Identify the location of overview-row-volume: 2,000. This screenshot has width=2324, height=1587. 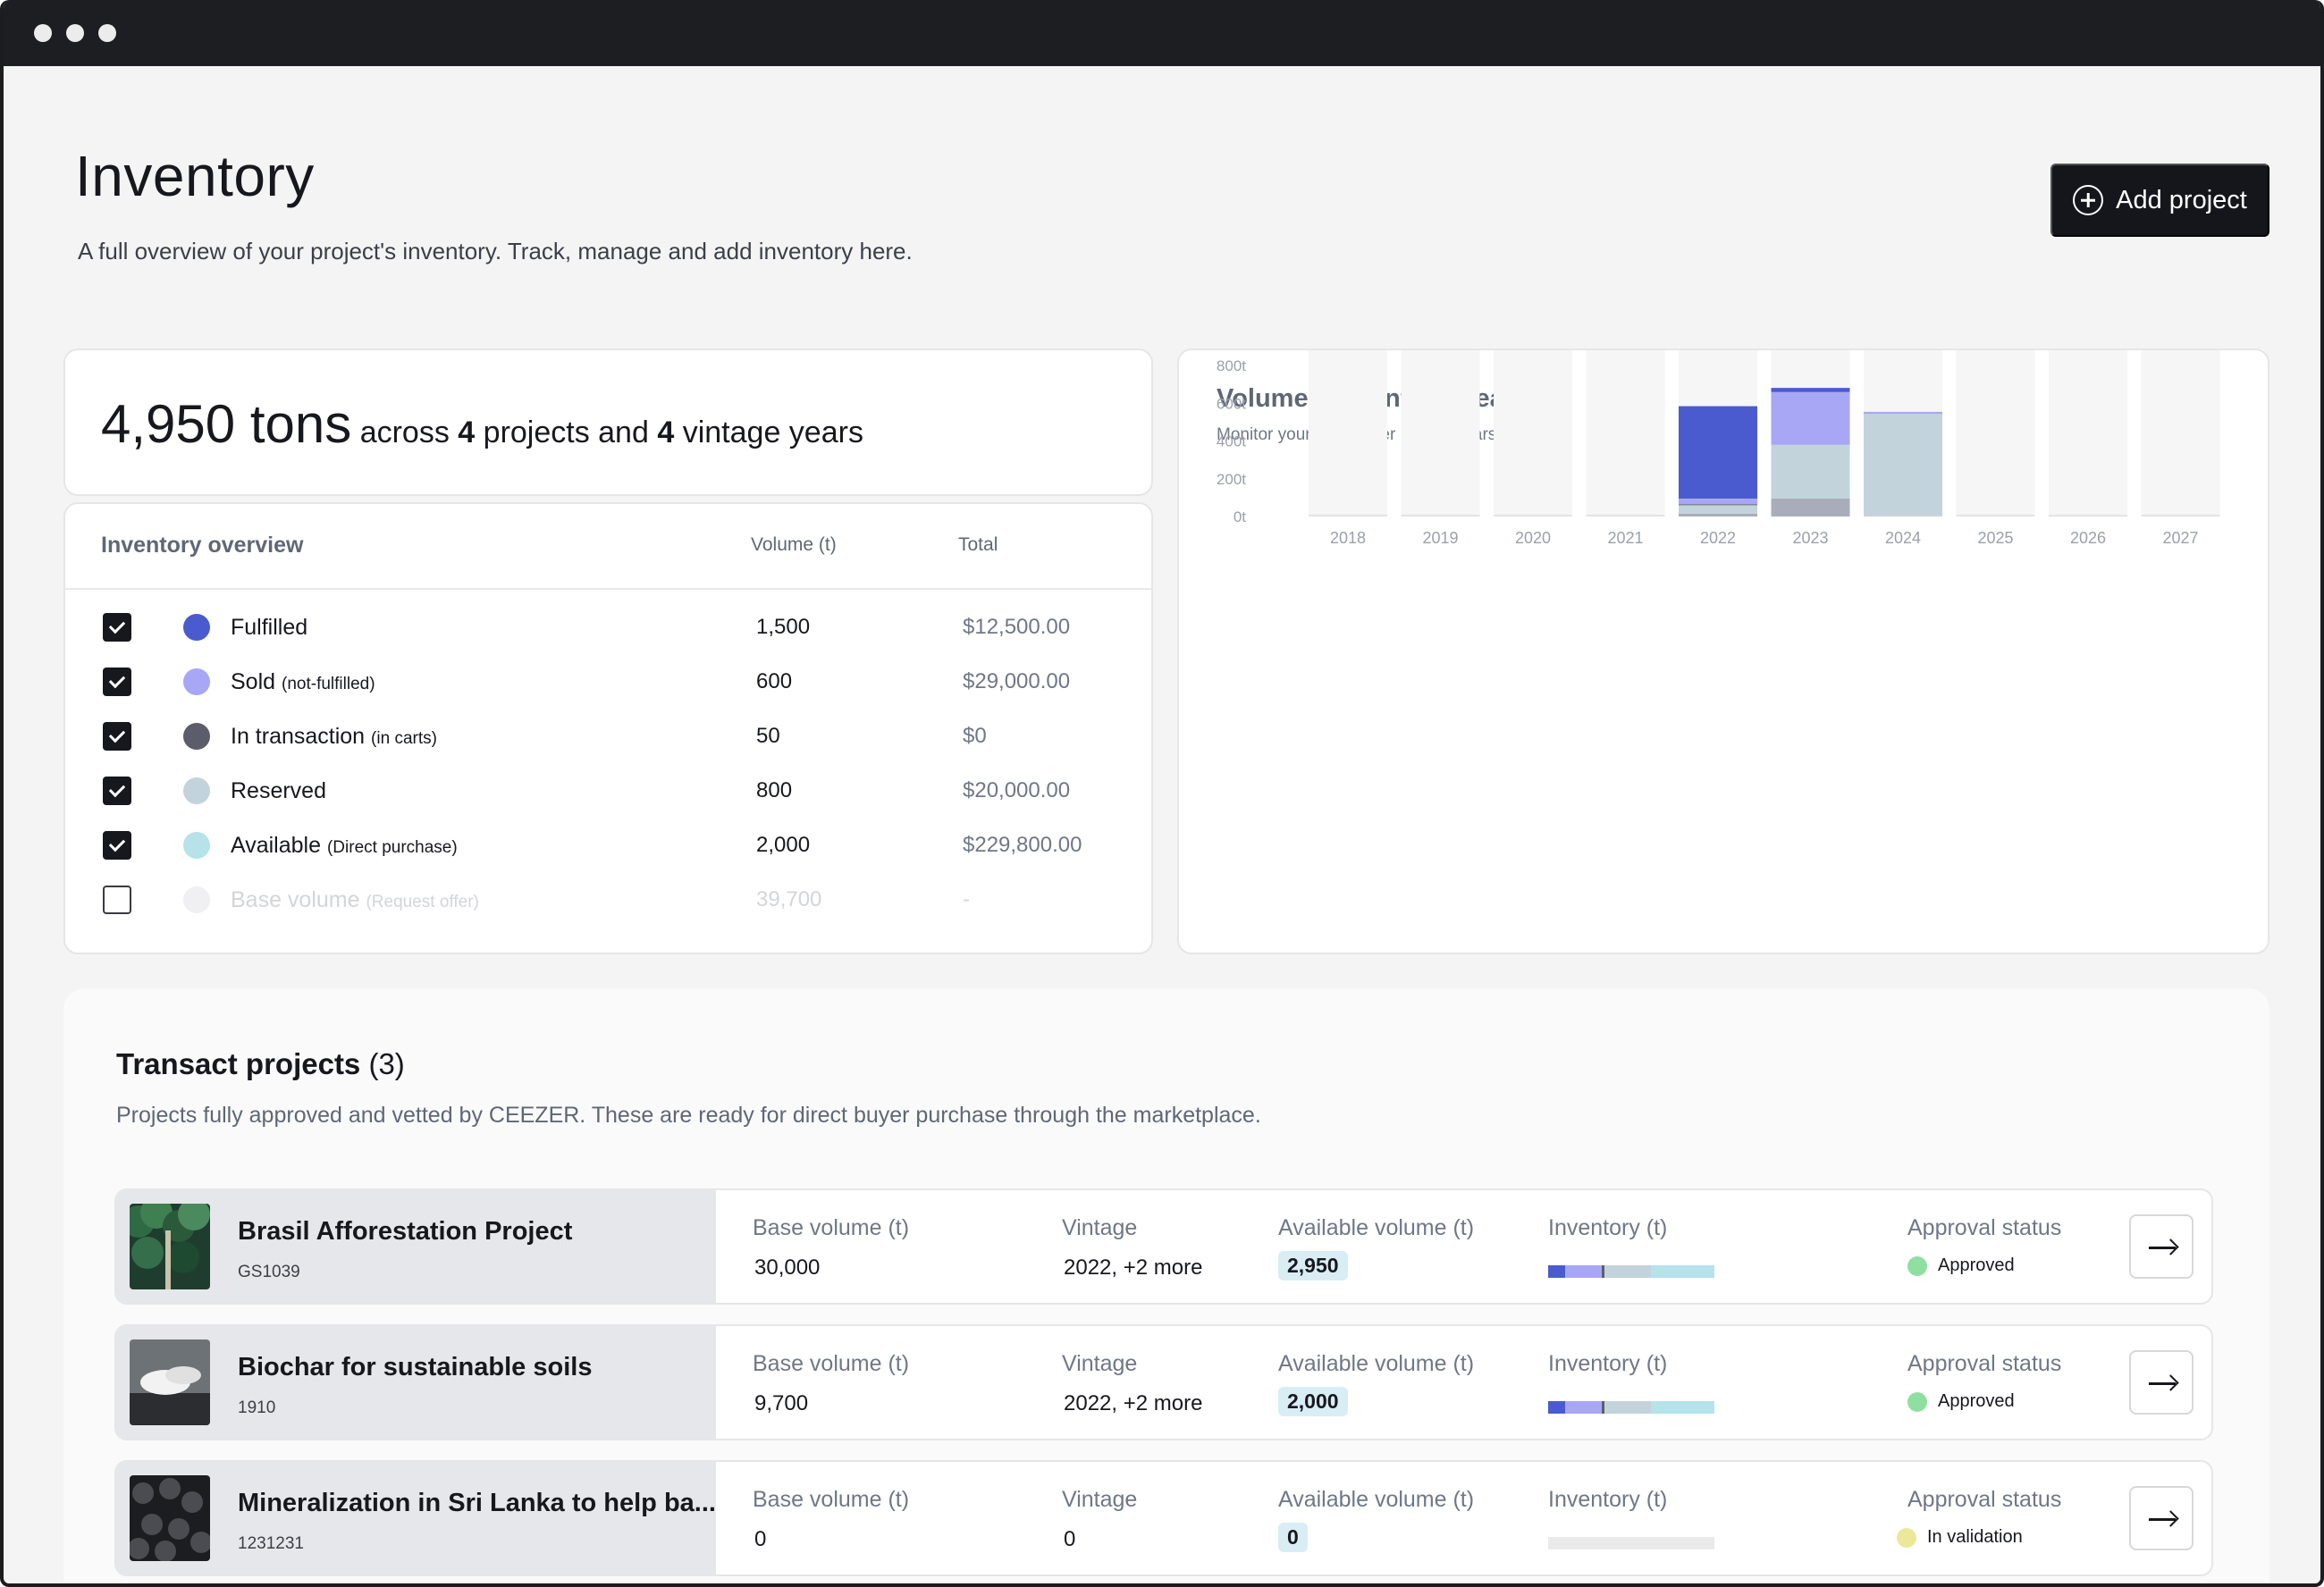
(784, 845).